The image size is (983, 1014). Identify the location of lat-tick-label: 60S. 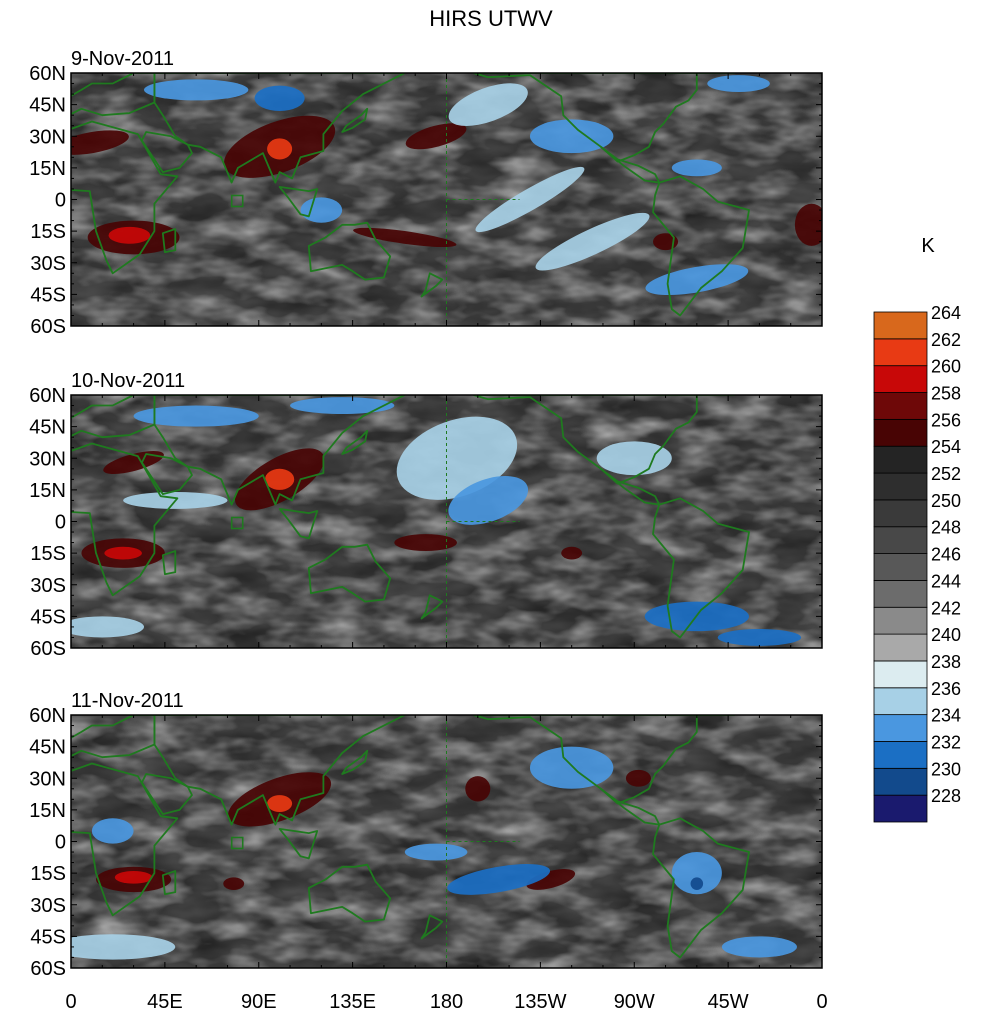
(48, 327).